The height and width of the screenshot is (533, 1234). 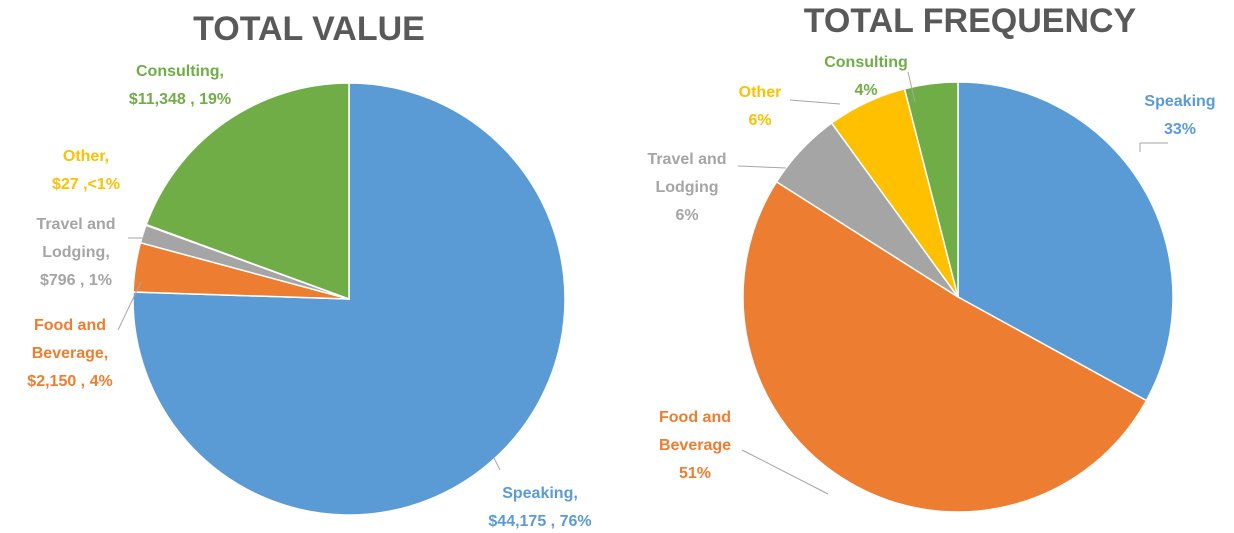 I want to click on data-label: Consulting 4%, so click(x=866, y=77).